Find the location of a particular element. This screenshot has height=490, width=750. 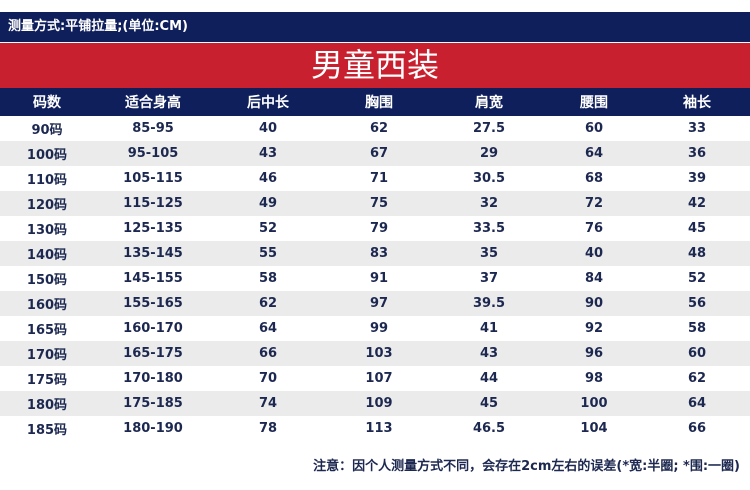

column-header: 适合身高 is located at coordinates (153, 102).